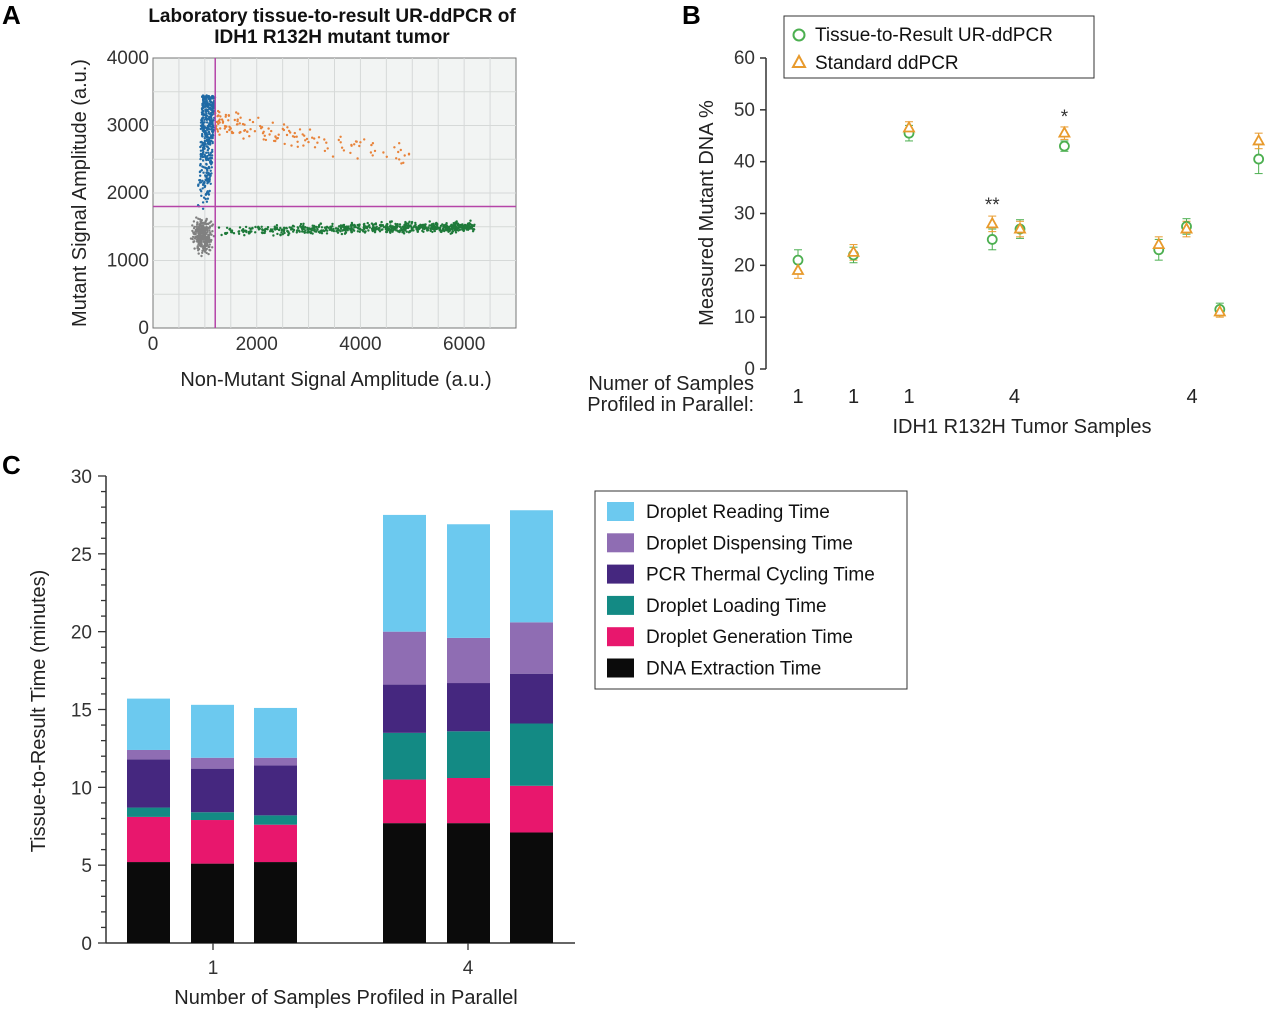  I want to click on x-tick-label: 0, so click(153, 344).